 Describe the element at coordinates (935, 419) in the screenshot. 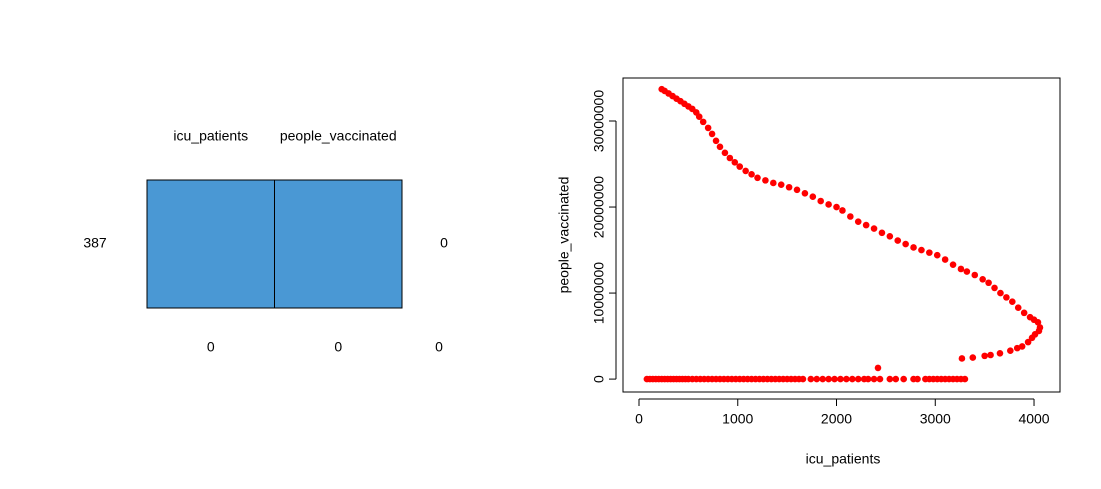

I see `x-tick-label: 3000` at that location.